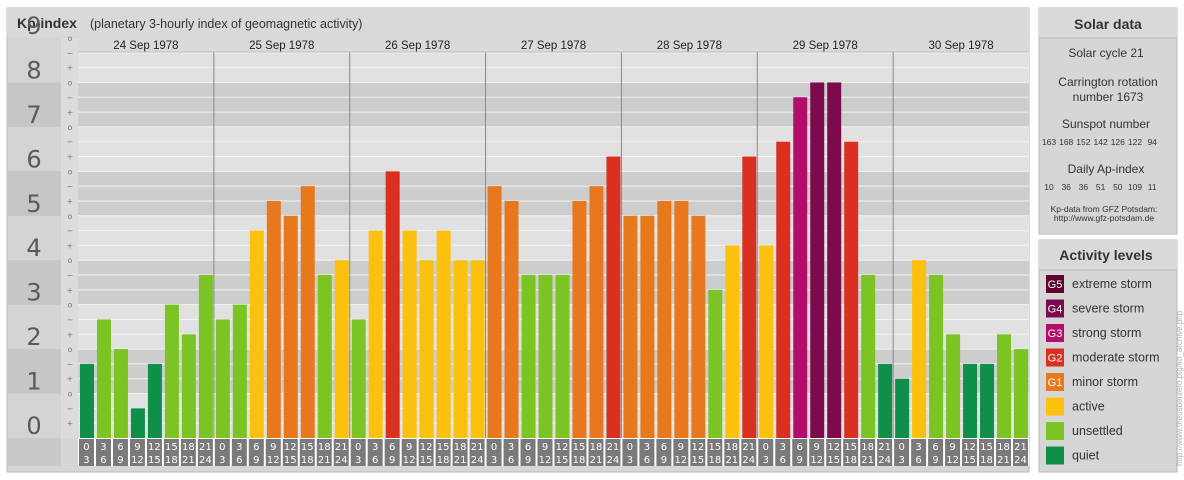  What do you see at coordinates (33, 159) in the screenshot?
I see `y-tick-label: 6` at bounding box center [33, 159].